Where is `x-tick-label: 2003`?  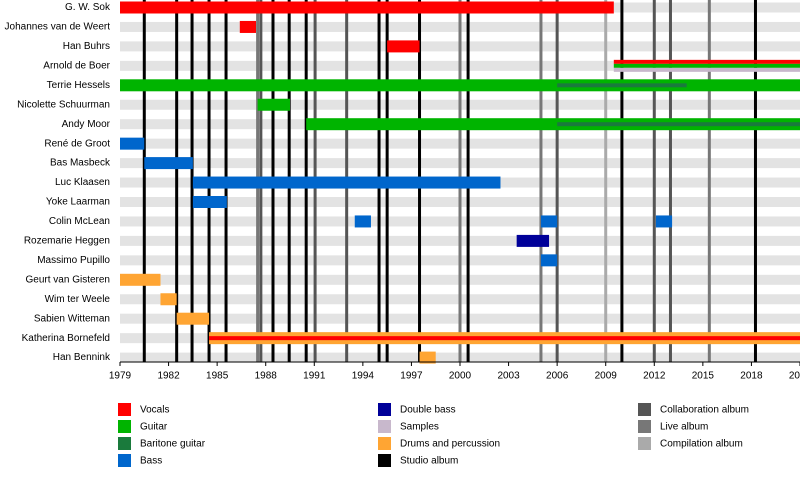
x-tick-label: 2003 is located at coordinates (508, 376).